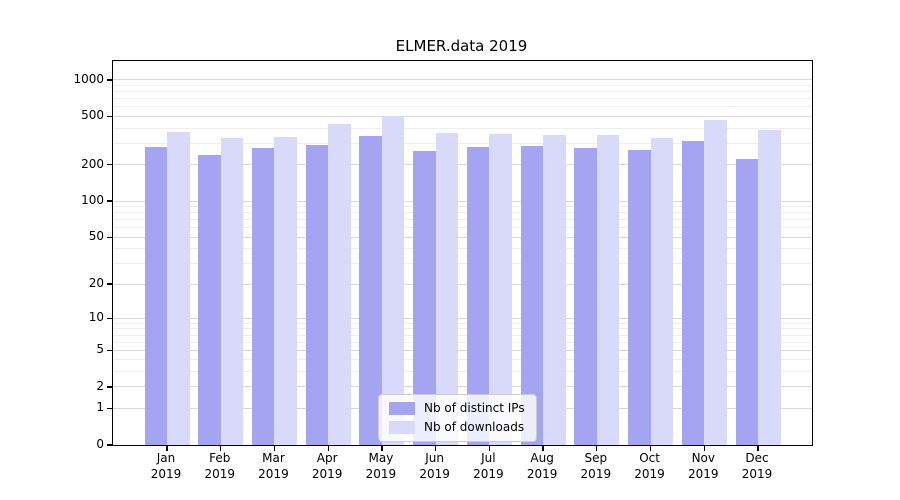 Image resolution: width=900 pixels, height=500 pixels. What do you see at coordinates (166, 458) in the screenshot?
I see `x-label-month: Jan` at bounding box center [166, 458].